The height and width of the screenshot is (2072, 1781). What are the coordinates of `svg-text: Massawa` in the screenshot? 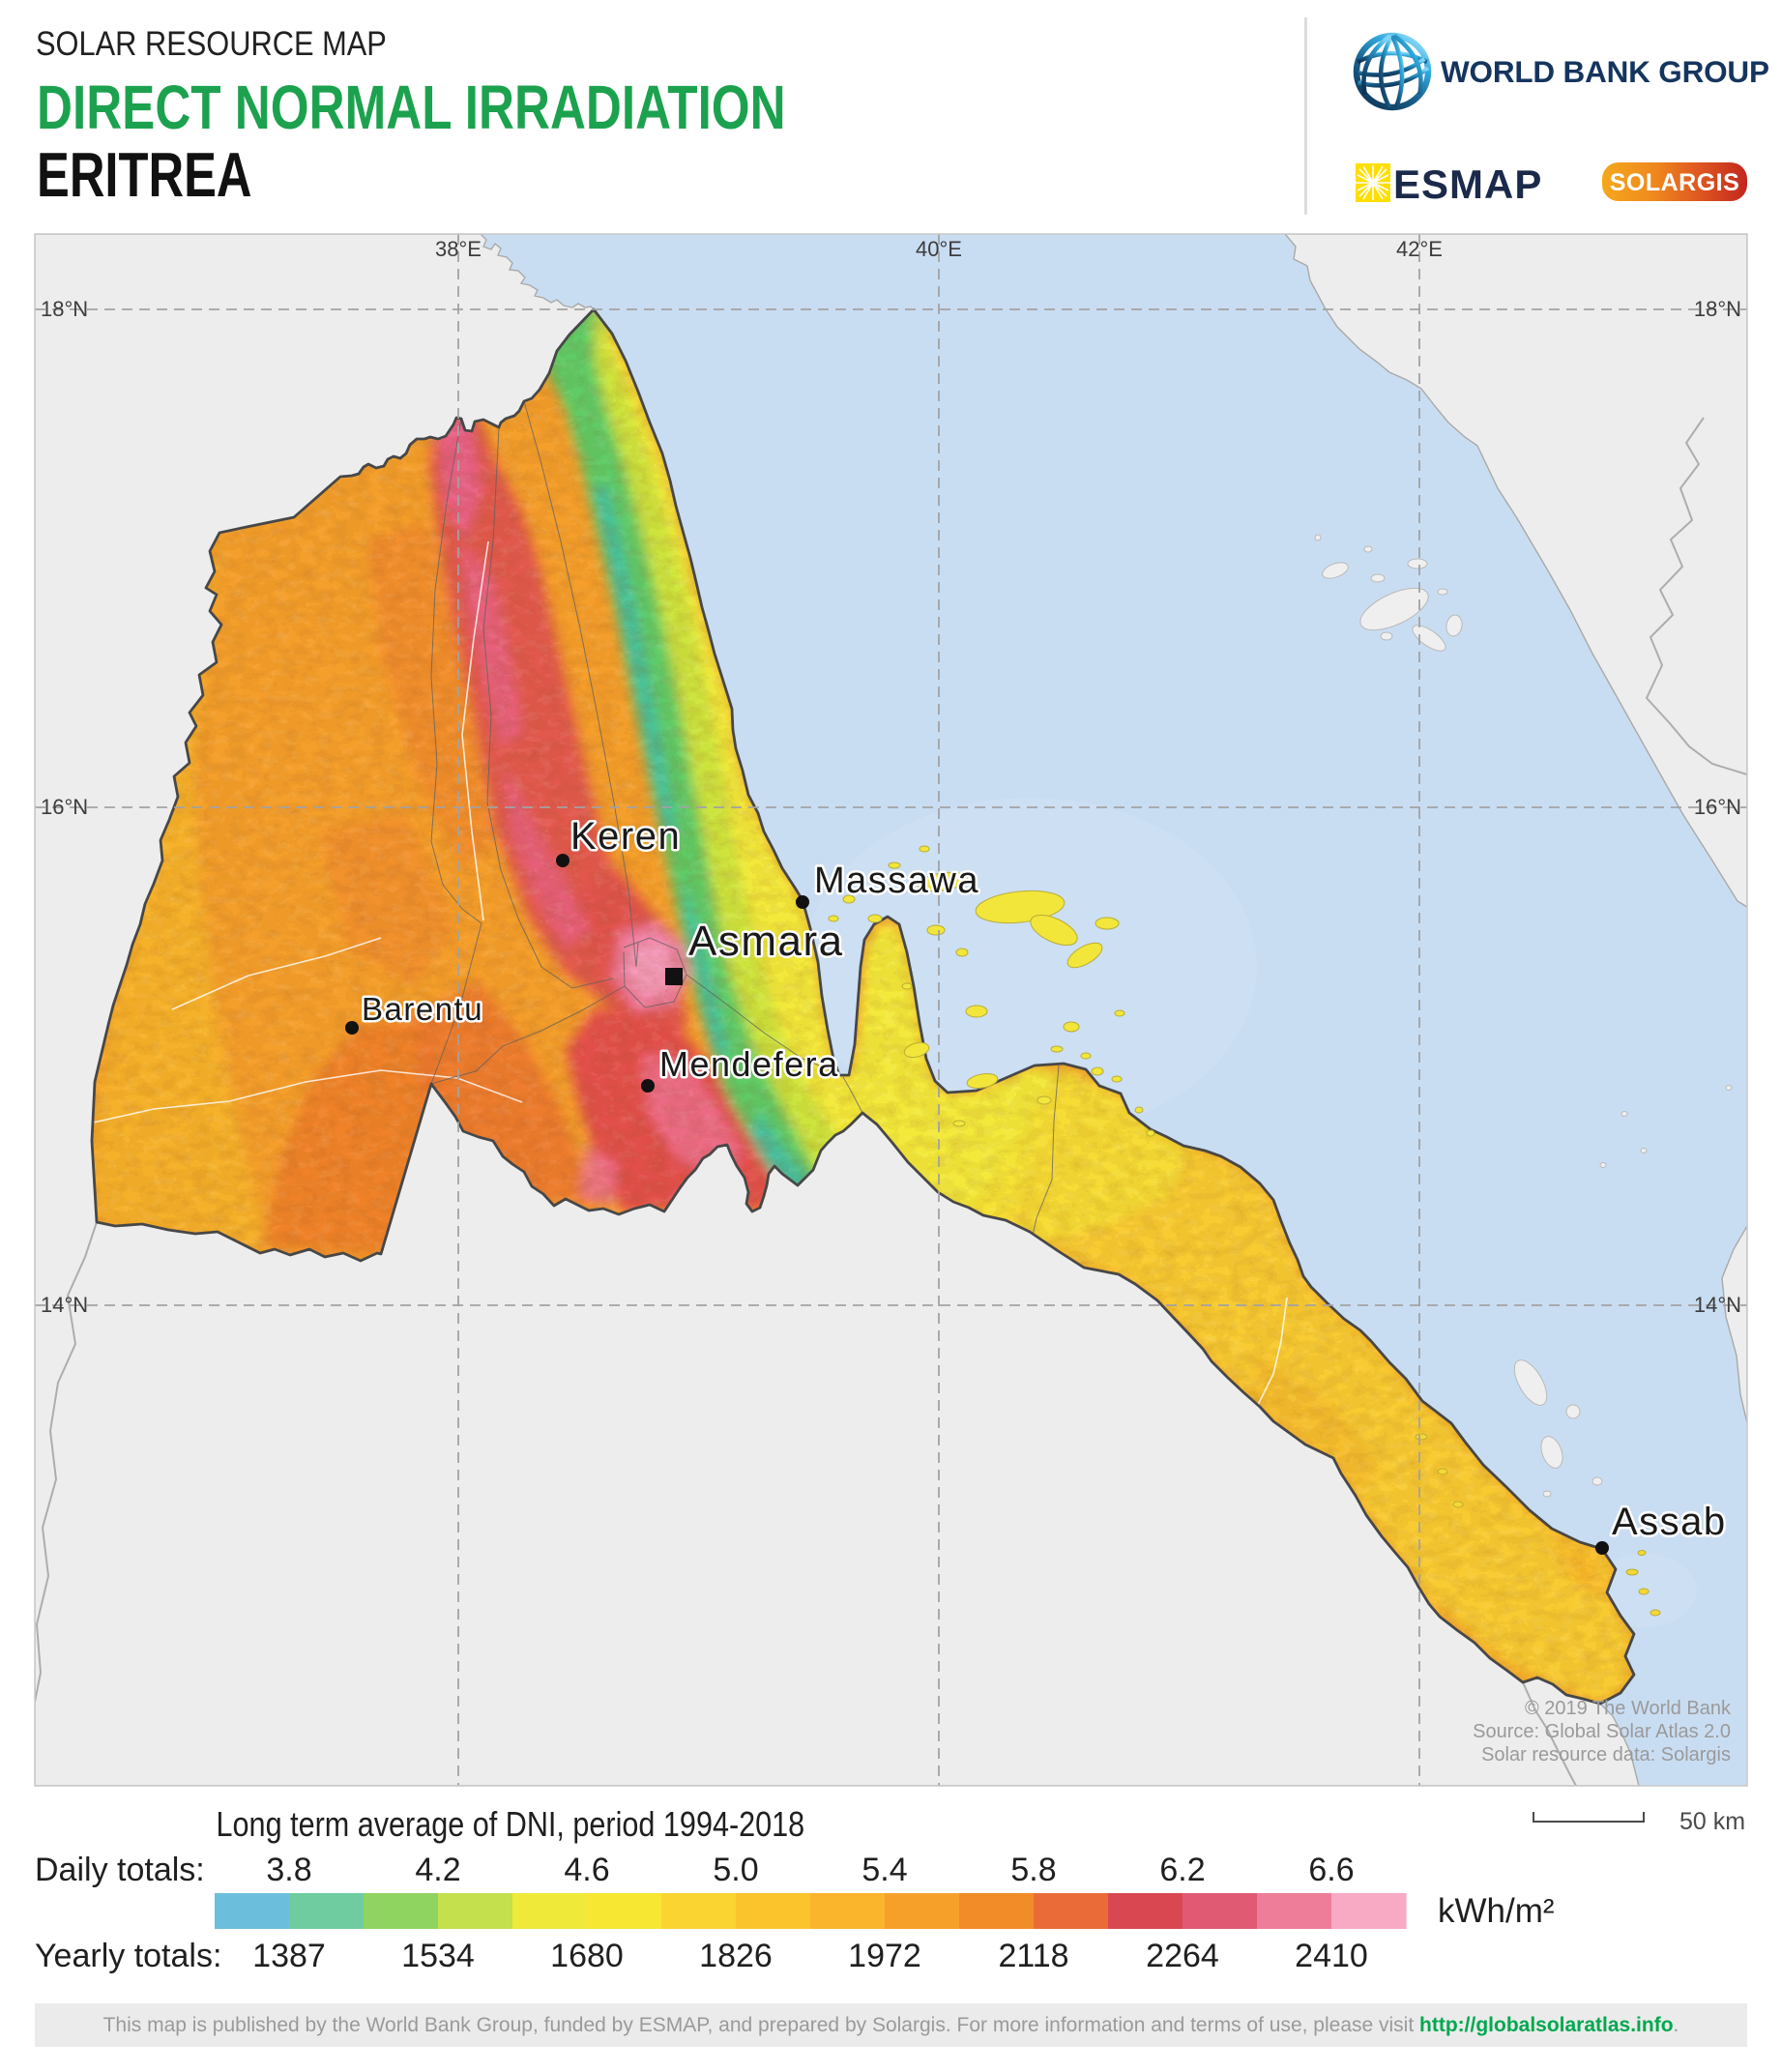 It's located at (896, 881).